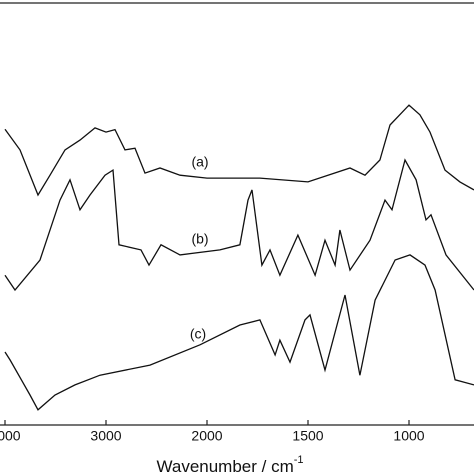 This screenshot has width=474, height=474. What do you see at coordinates (408, 436) in the screenshot?
I see `x-tick-label: 1000` at bounding box center [408, 436].